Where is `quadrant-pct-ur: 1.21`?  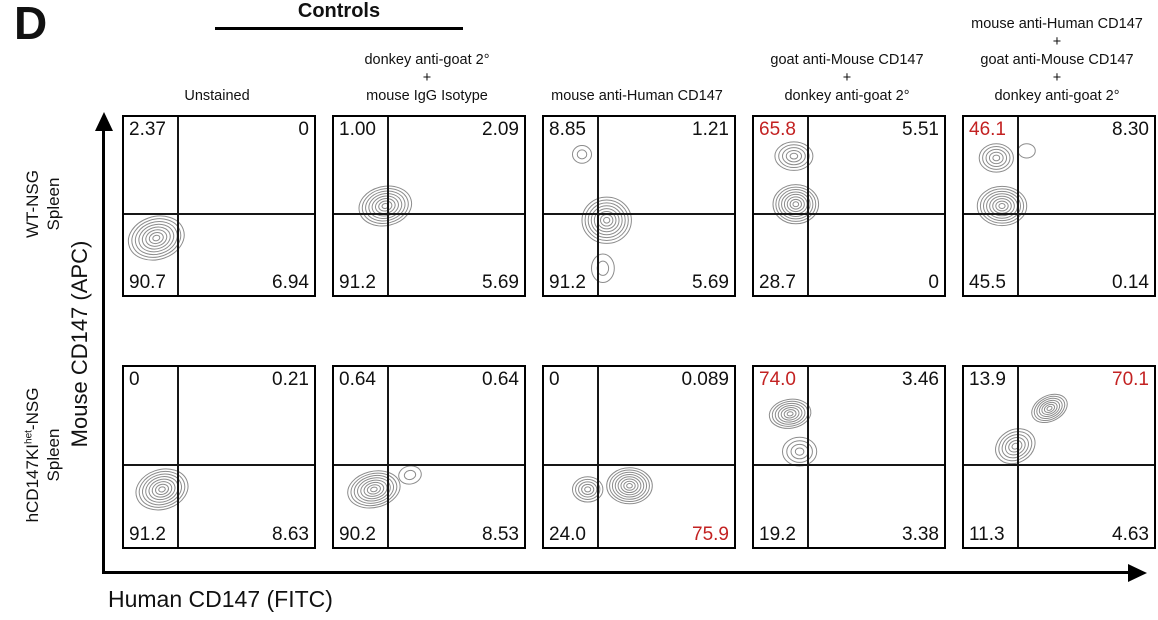
quadrant-pct-ur: 1.21 is located at coordinates (710, 129).